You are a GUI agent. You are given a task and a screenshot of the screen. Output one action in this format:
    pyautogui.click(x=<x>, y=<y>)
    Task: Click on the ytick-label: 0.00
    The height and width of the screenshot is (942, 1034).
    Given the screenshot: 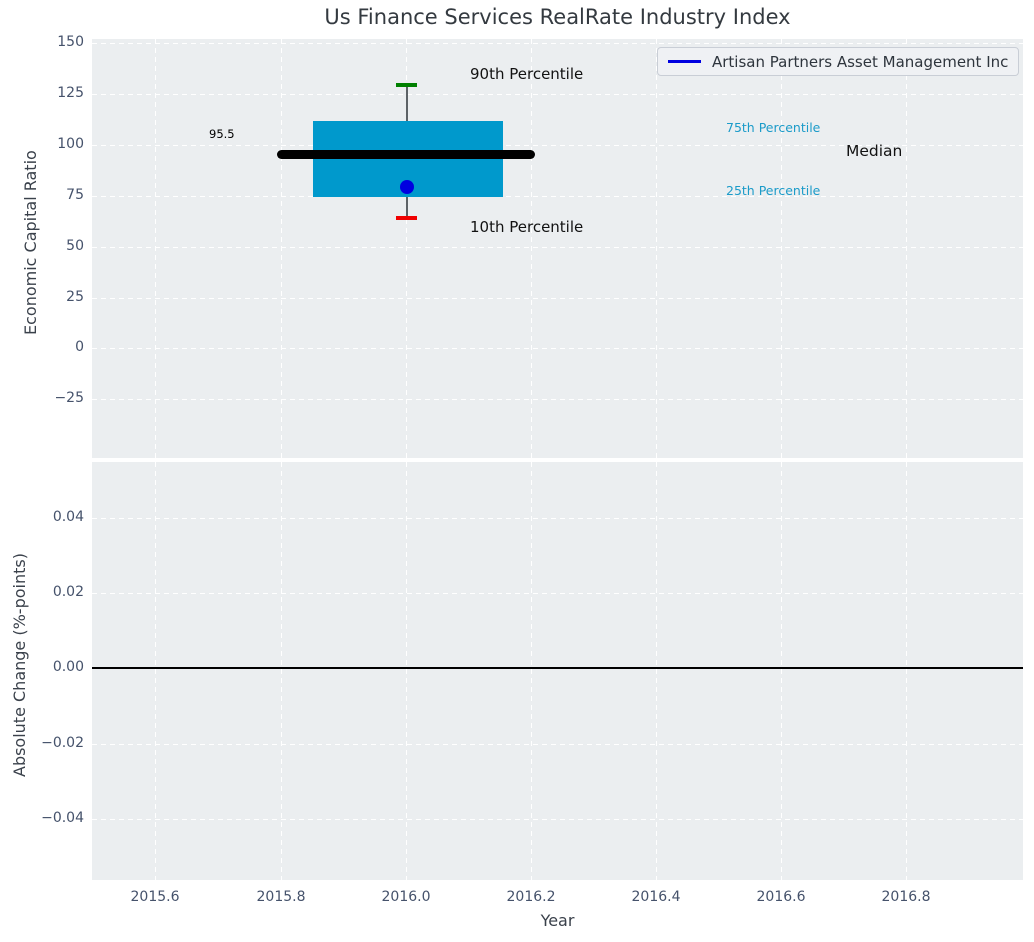 What is the action you would take?
    pyautogui.click(x=68, y=667)
    